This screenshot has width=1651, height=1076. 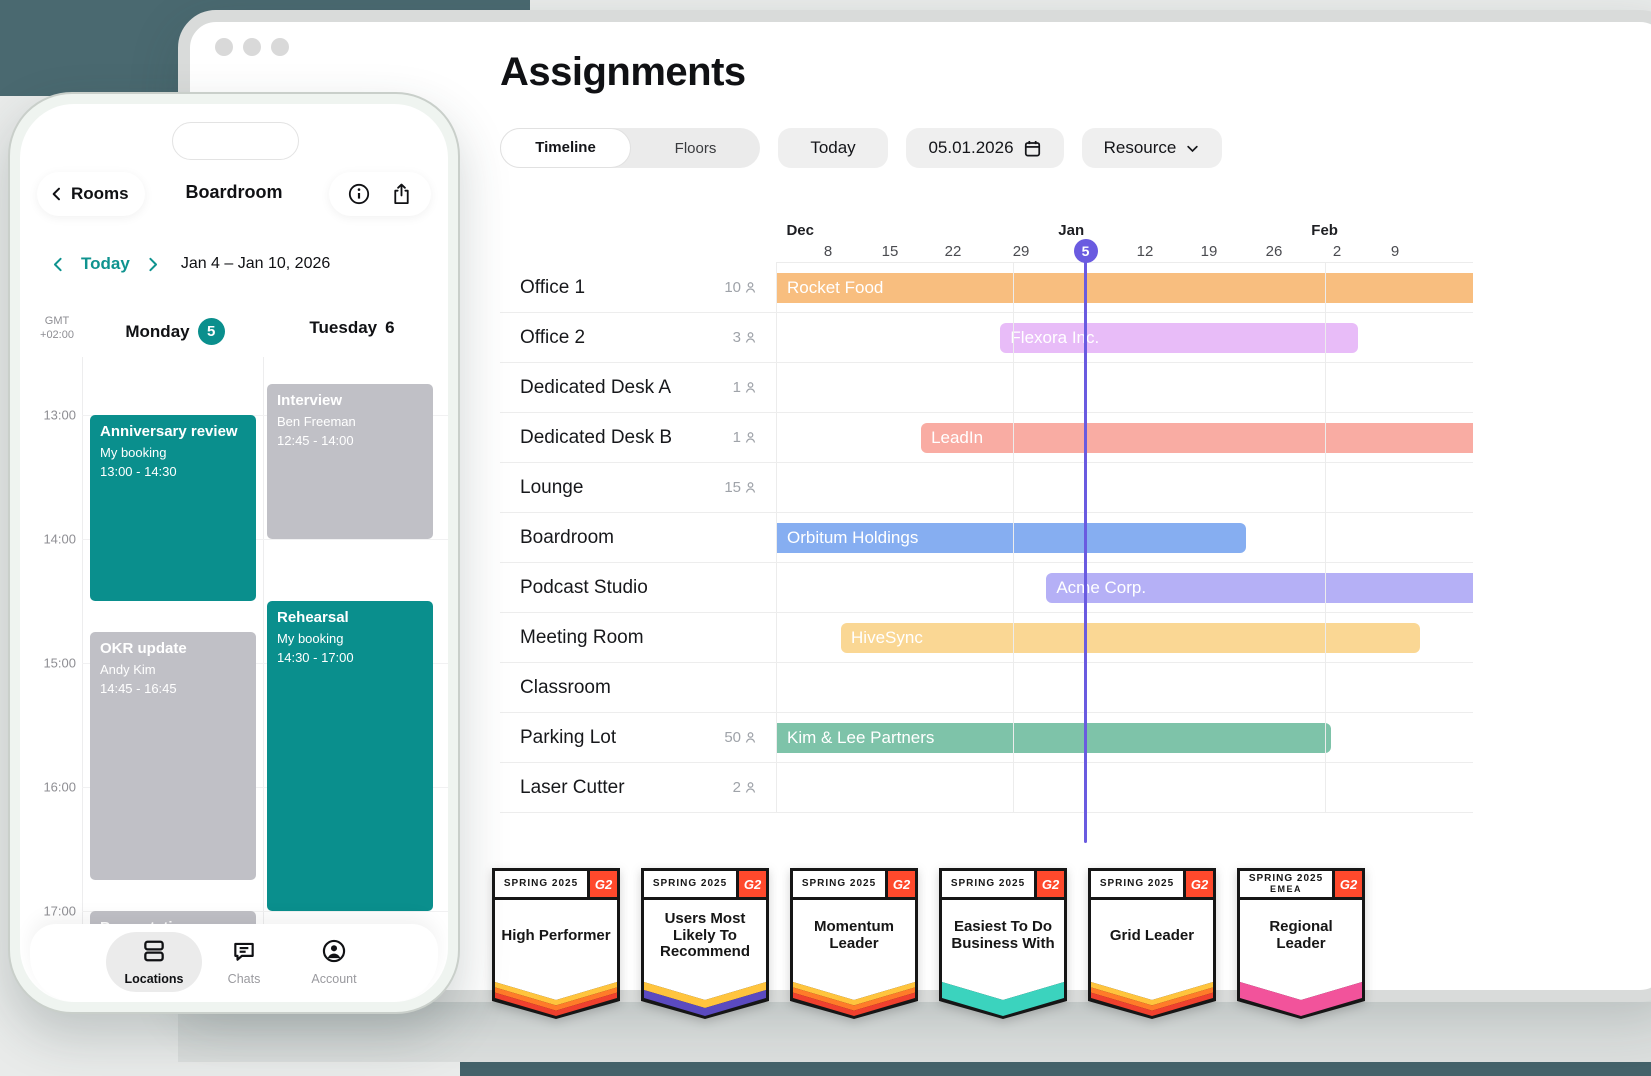 I want to click on resource-row: Podcast Studio Acme Corp., so click(x=986, y=588).